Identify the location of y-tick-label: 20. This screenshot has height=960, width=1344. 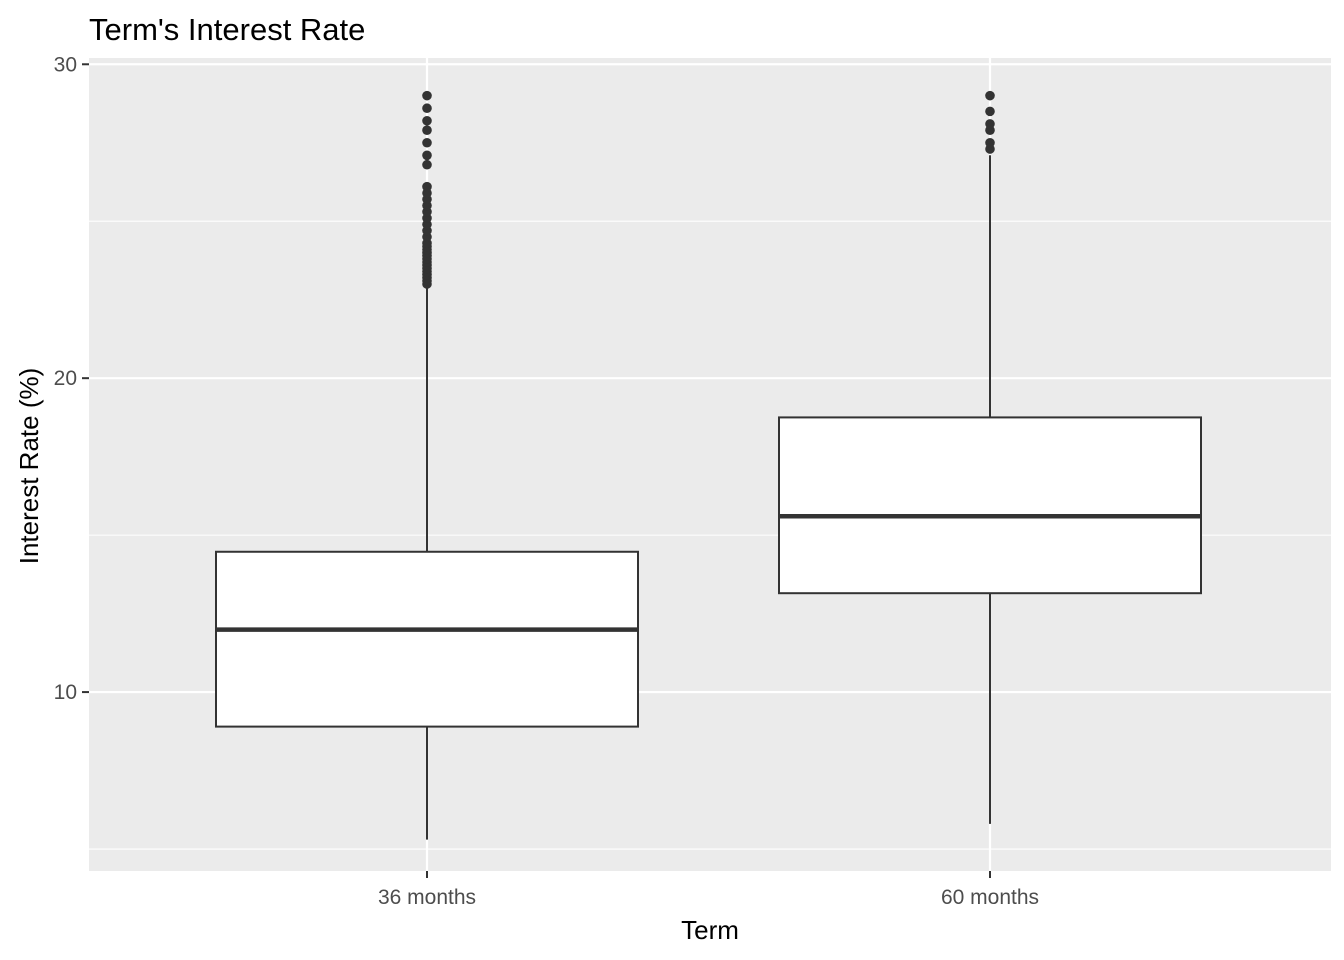
(65, 378).